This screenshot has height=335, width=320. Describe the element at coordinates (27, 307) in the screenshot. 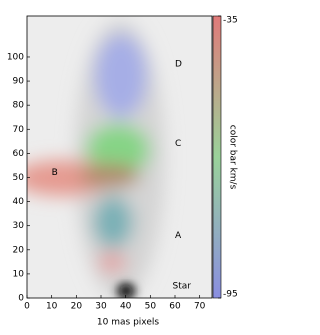

I see `x-tick-label: 0` at that location.